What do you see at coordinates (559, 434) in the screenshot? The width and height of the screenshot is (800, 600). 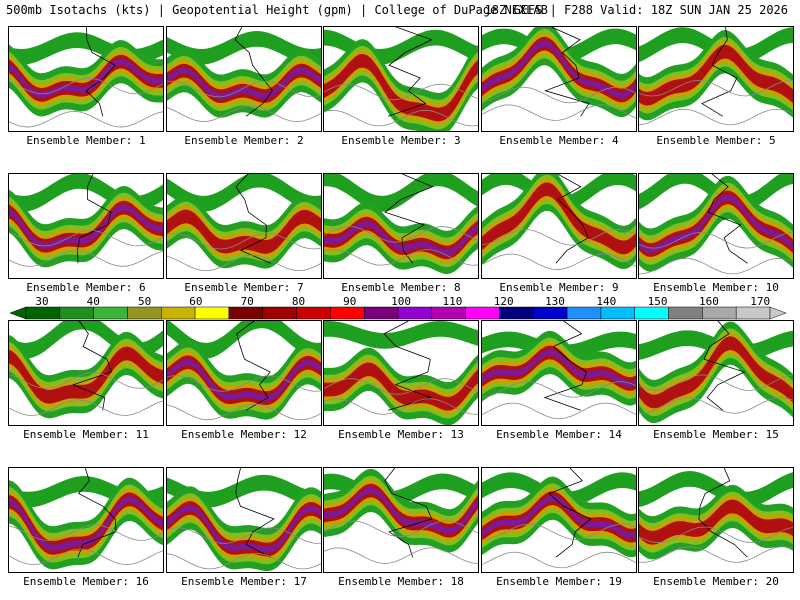 I see `ensemble-member-label: Ensemble Member: 14` at bounding box center [559, 434].